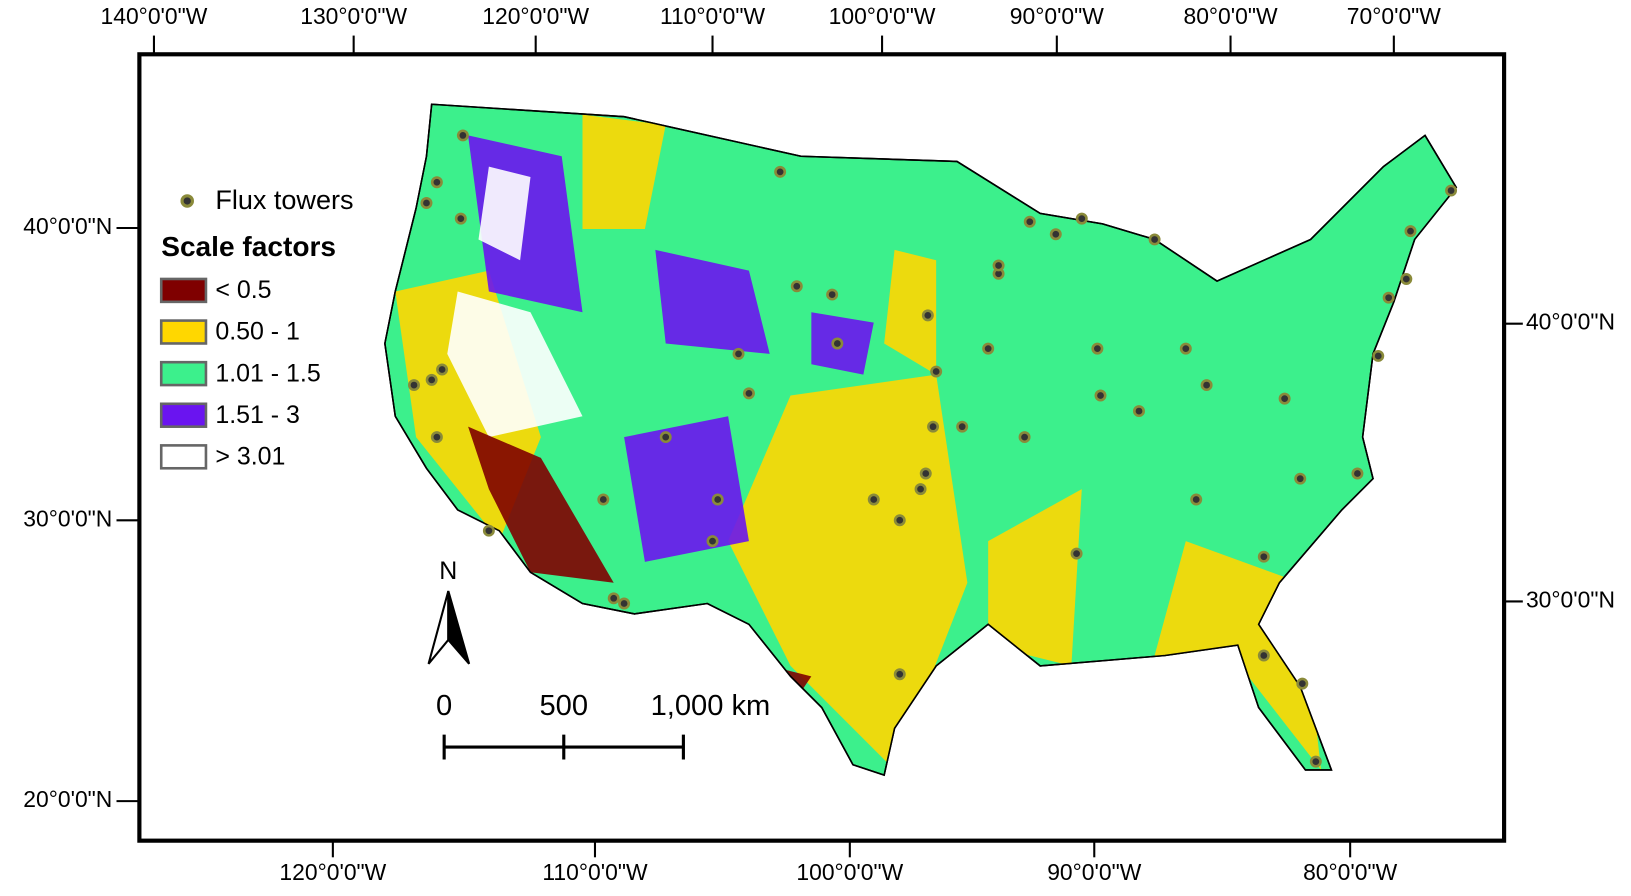 Image resolution: width=1631 pixels, height=896 pixels. Describe the element at coordinates (1057, 16) in the screenshot. I see `top-graticule-label: 90°0'0"W` at that location.